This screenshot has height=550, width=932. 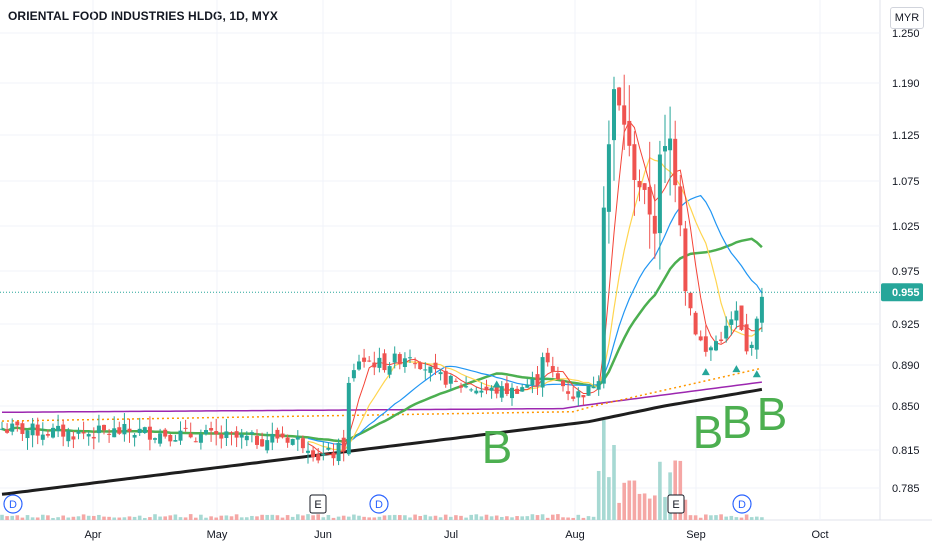 What do you see at coordinates (906, 489) in the screenshot?
I see `y-tick-label: 0.785` at bounding box center [906, 489].